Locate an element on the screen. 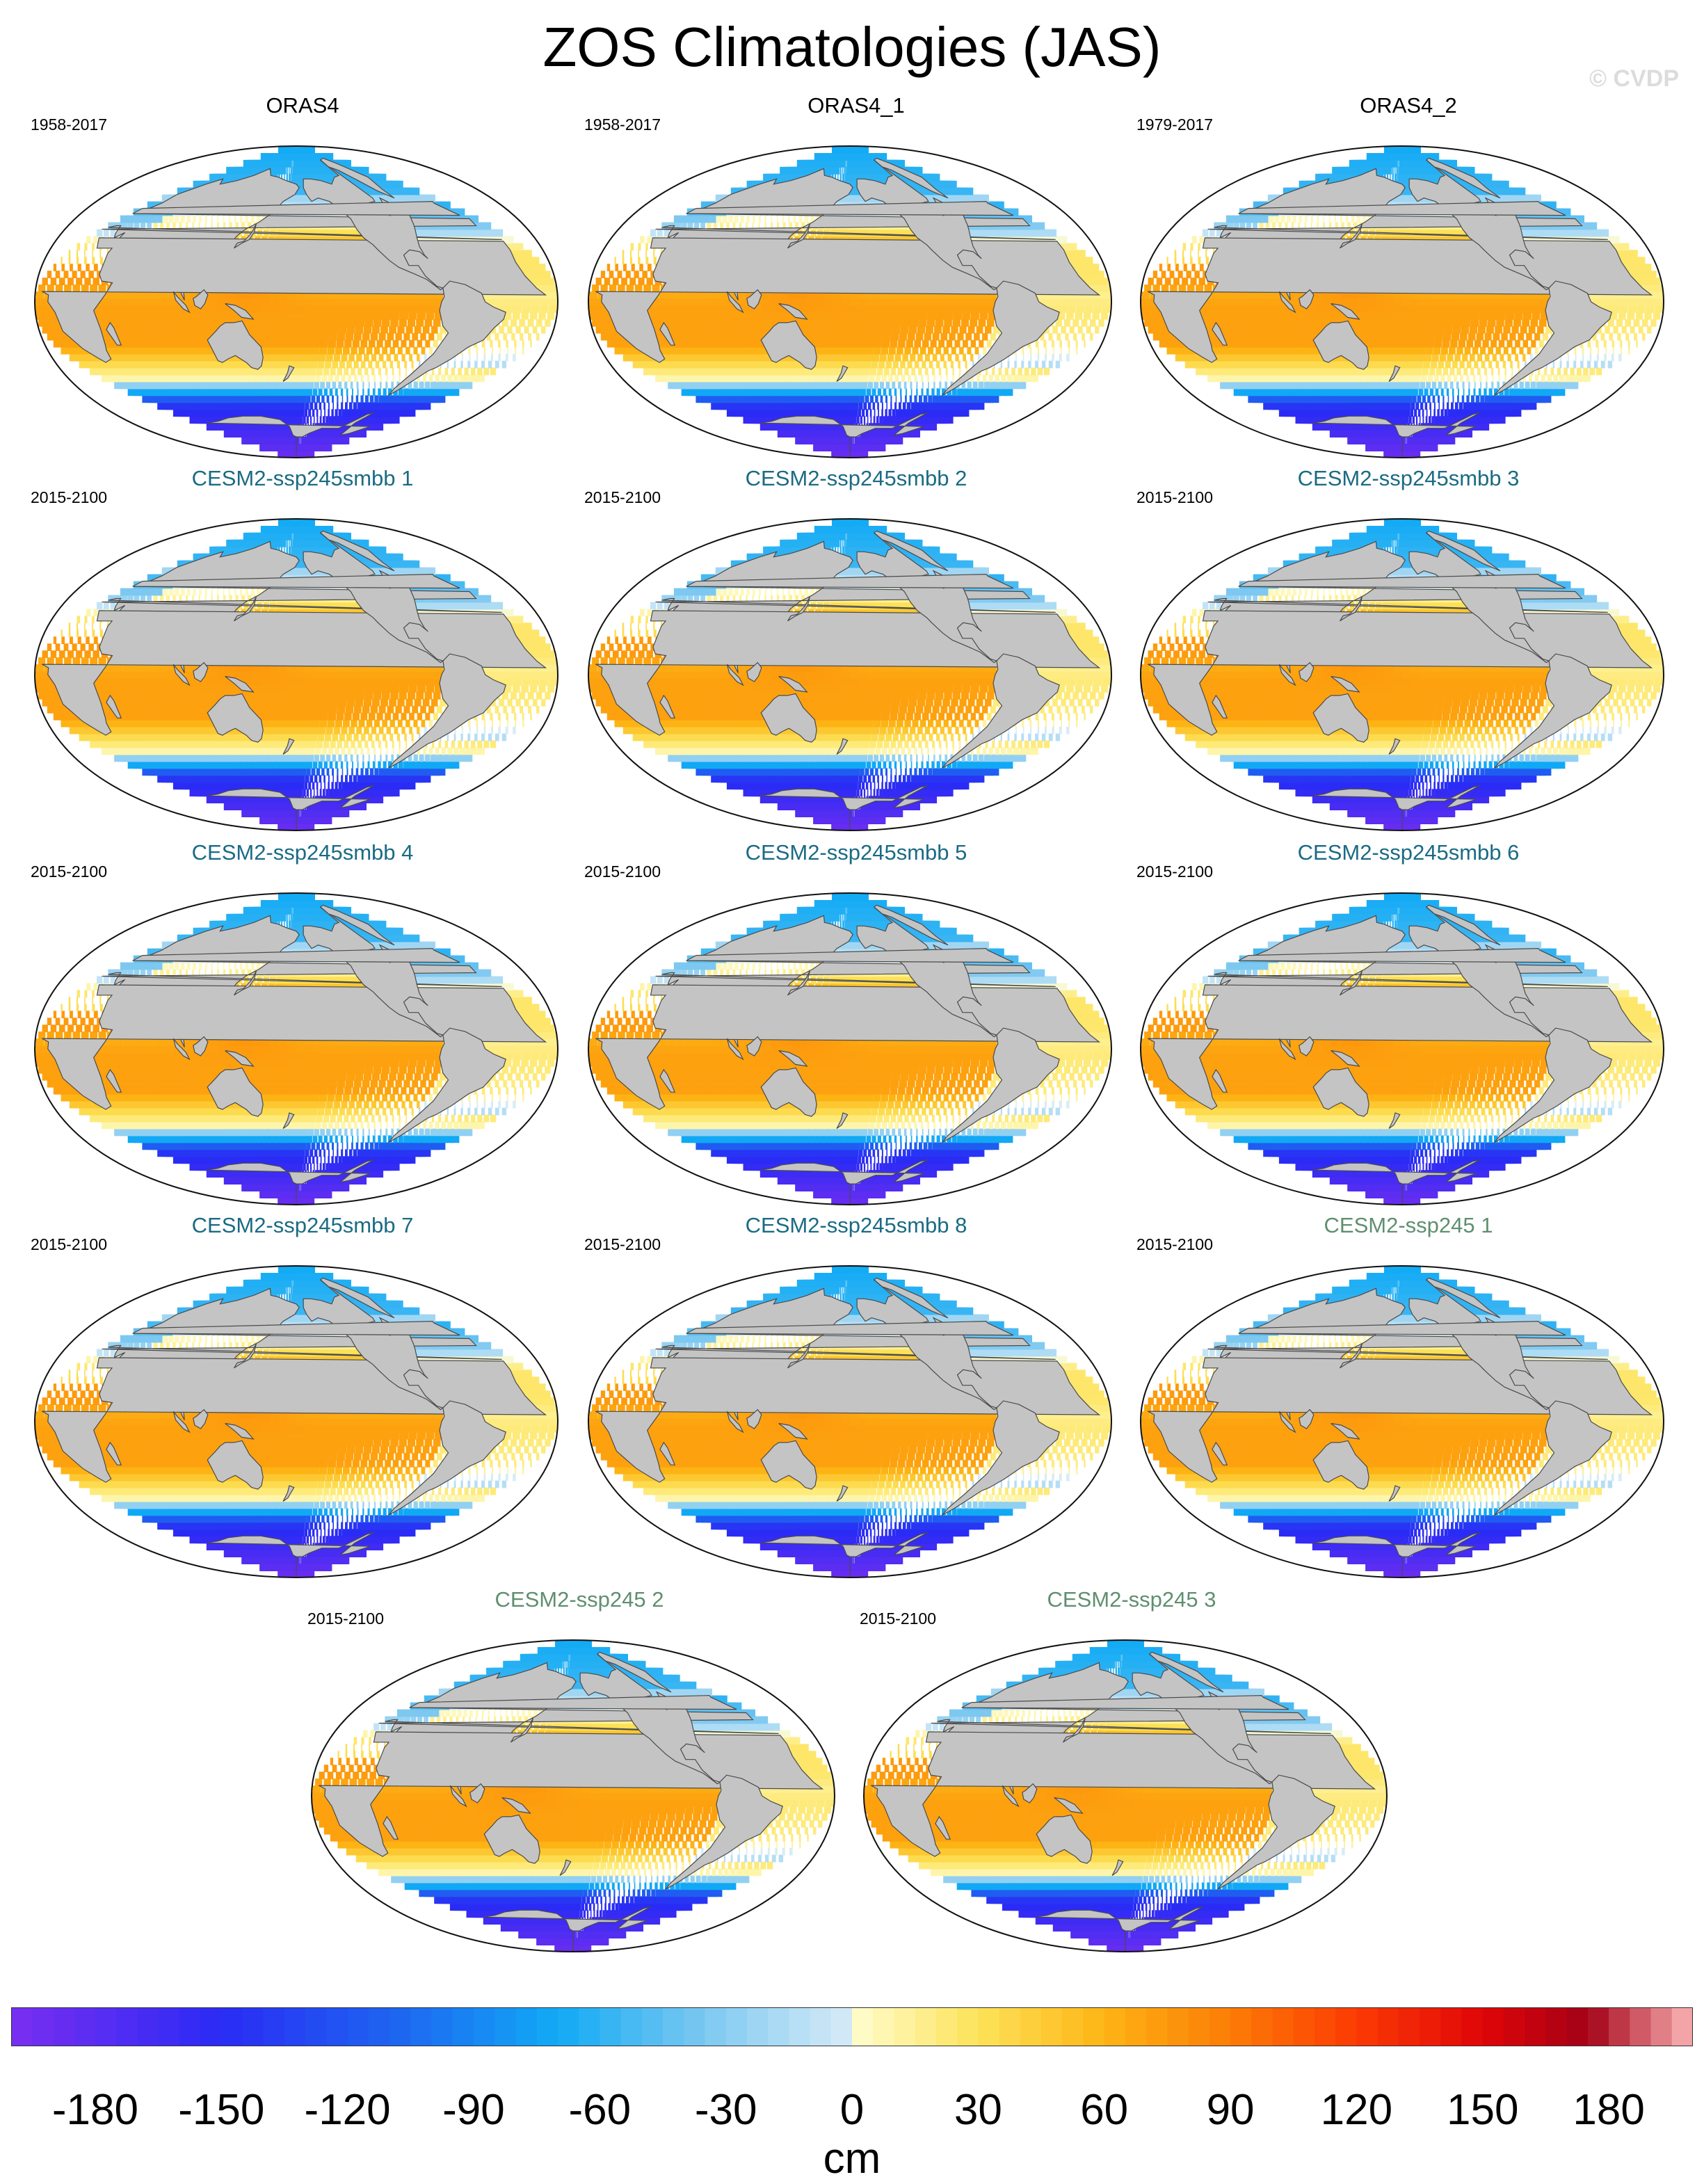 Image resolution: width=1704 pixels, height=2184 pixels. panel-title: ORAS4 is located at coordinates (302, 105).